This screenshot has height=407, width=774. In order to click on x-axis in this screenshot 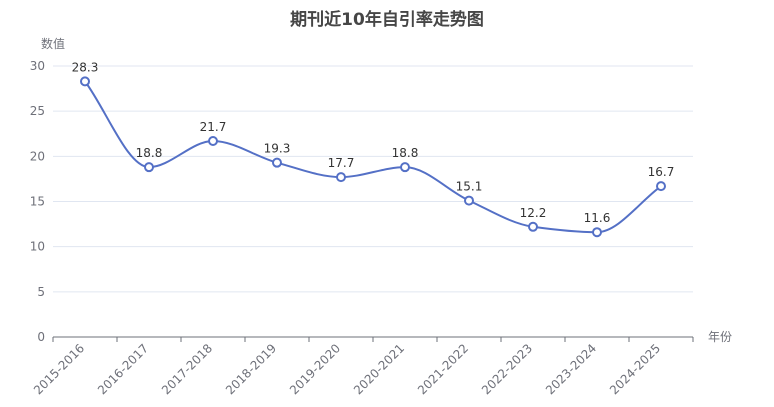, I will do `click(373, 339)`.